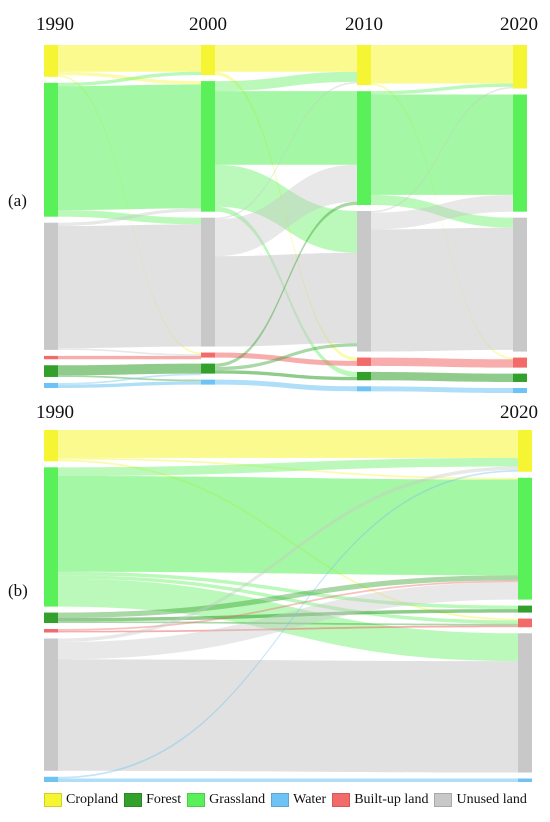 The image size is (550, 822). I want to click on flow-forest-to-built-up-land, so click(288, 623).